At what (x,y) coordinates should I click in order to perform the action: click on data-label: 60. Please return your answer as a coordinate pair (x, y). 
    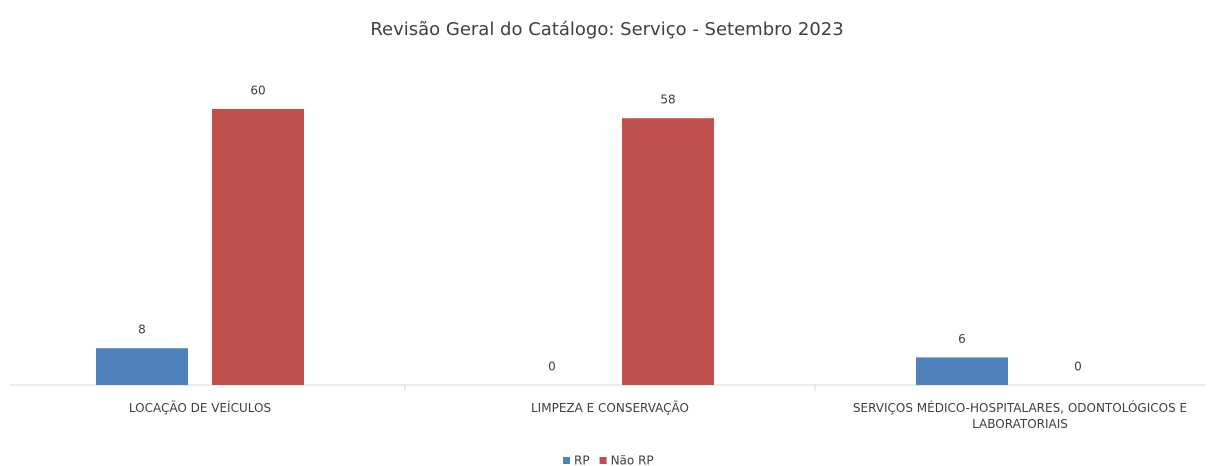
    Looking at the image, I should click on (257, 91).